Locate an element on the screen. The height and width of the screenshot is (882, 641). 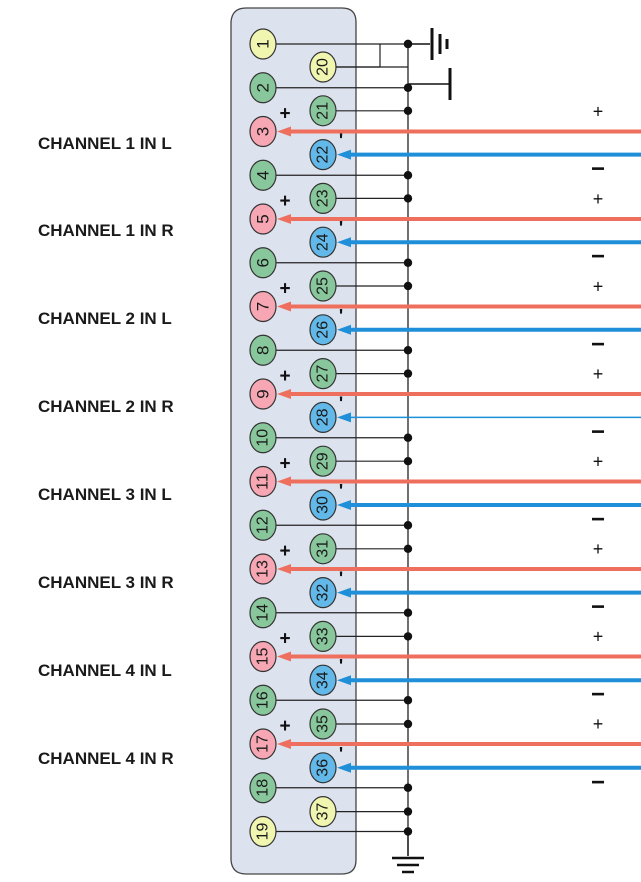
pin-number-13: 13 is located at coordinates (263, 569).